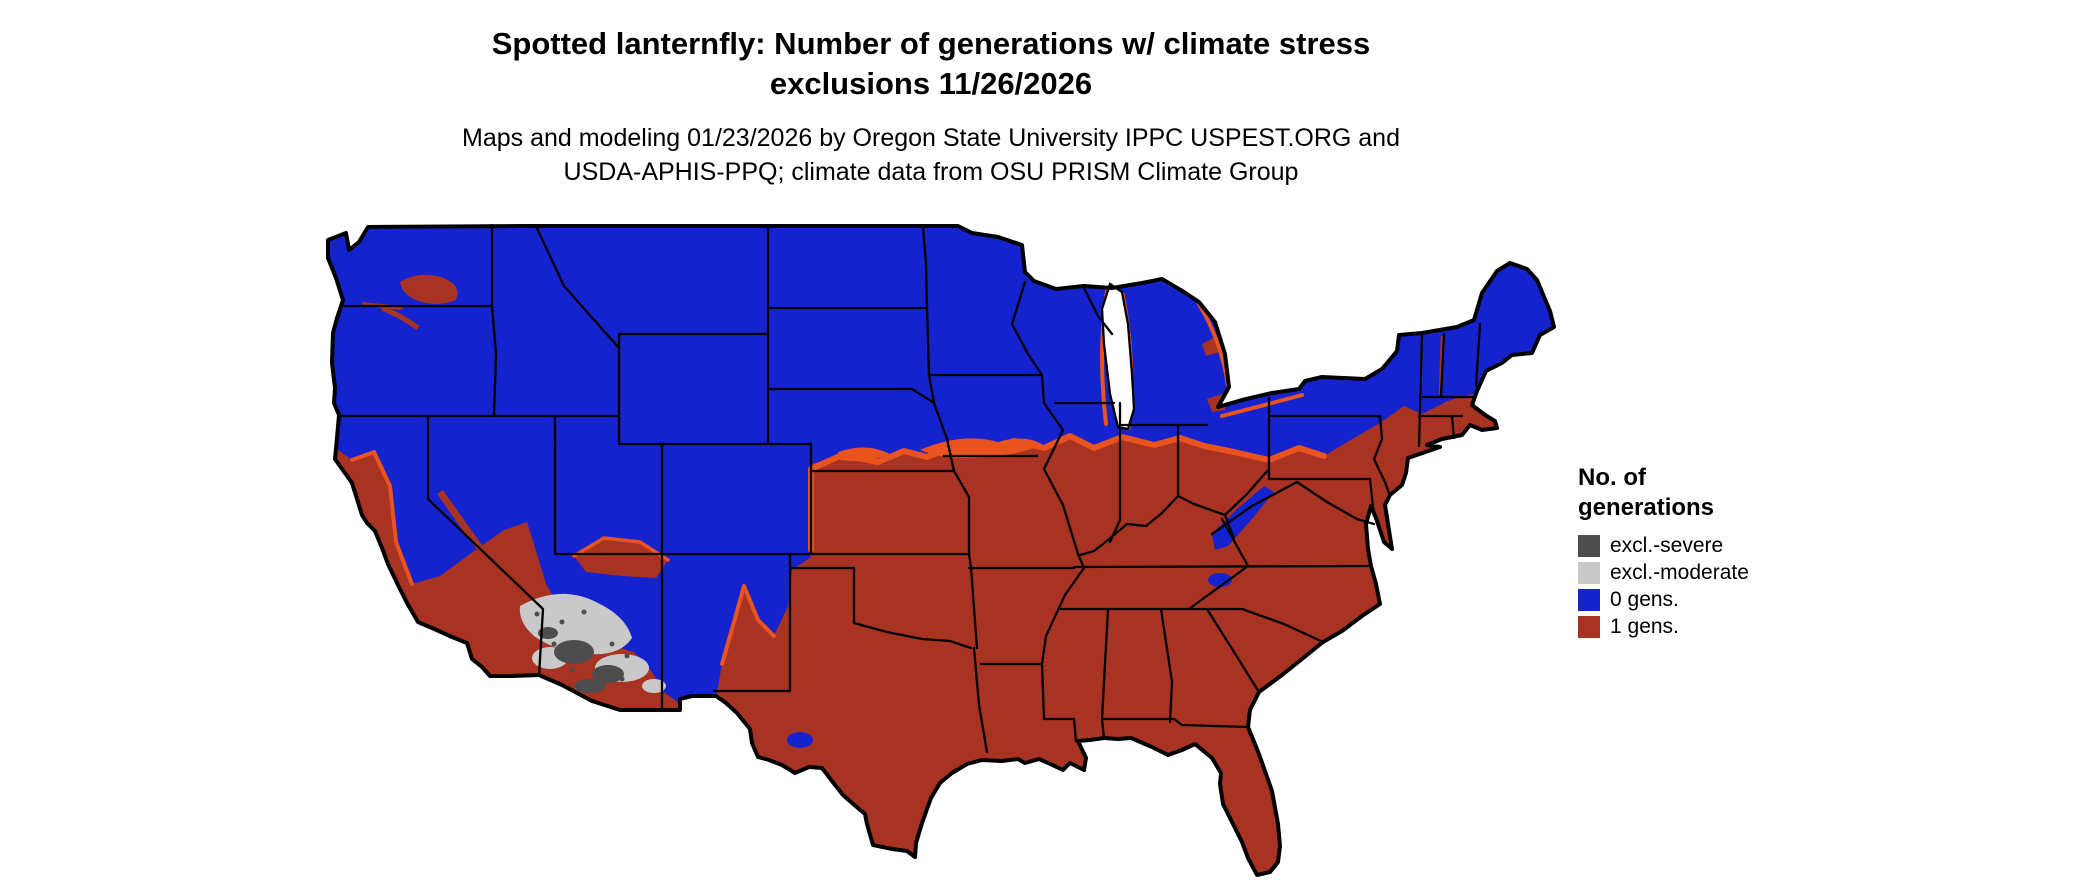 The image size is (2100, 892). Describe the element at coordinates (931, 83) in the screenshot. I see `figure-title-line2: exclusions 11/26/2026` at that location.